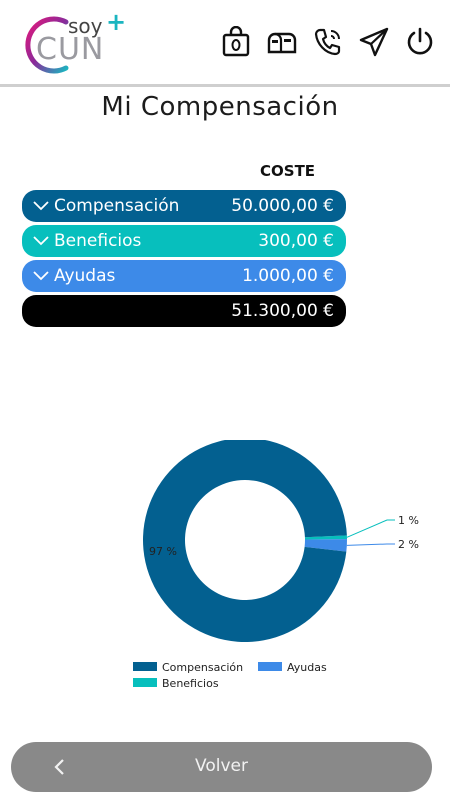  I want to click on row-beneficios: Beneficios 300,00 €, so click(184, 241).